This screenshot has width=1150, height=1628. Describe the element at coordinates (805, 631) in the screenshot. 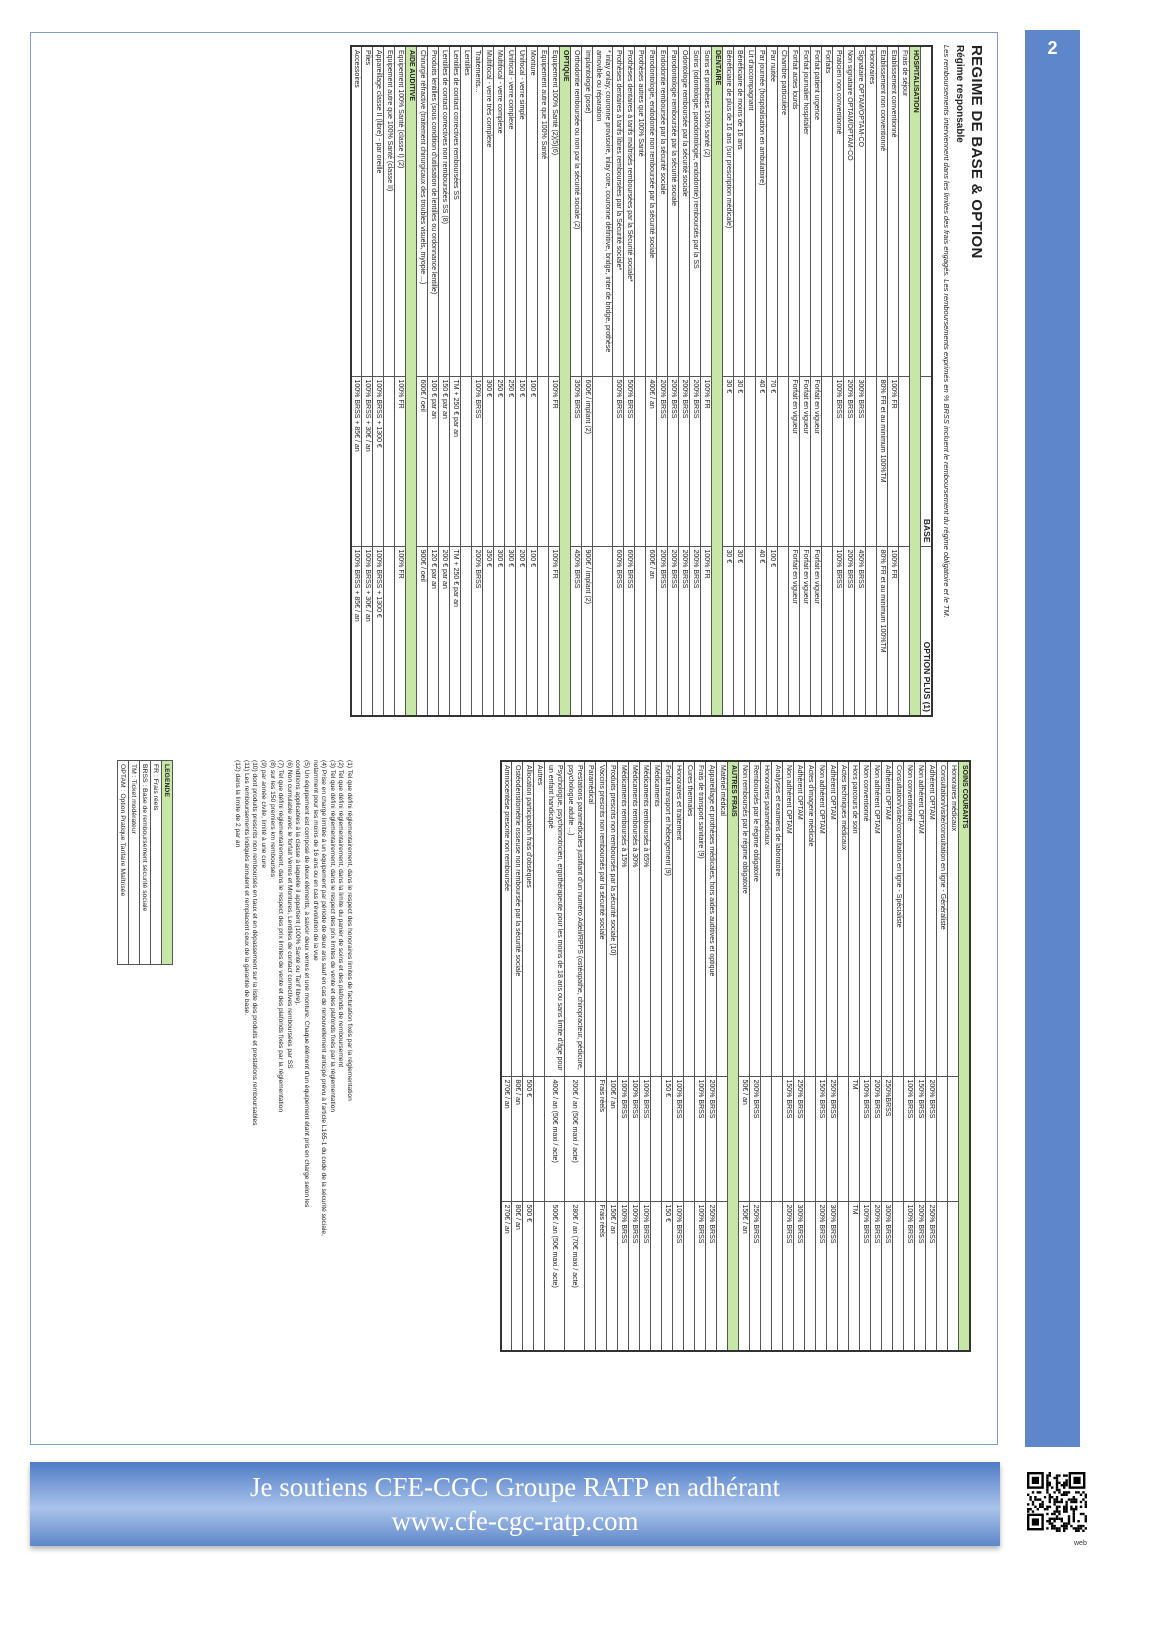

I see `value-cell: Forfait en vigueur` at that location.